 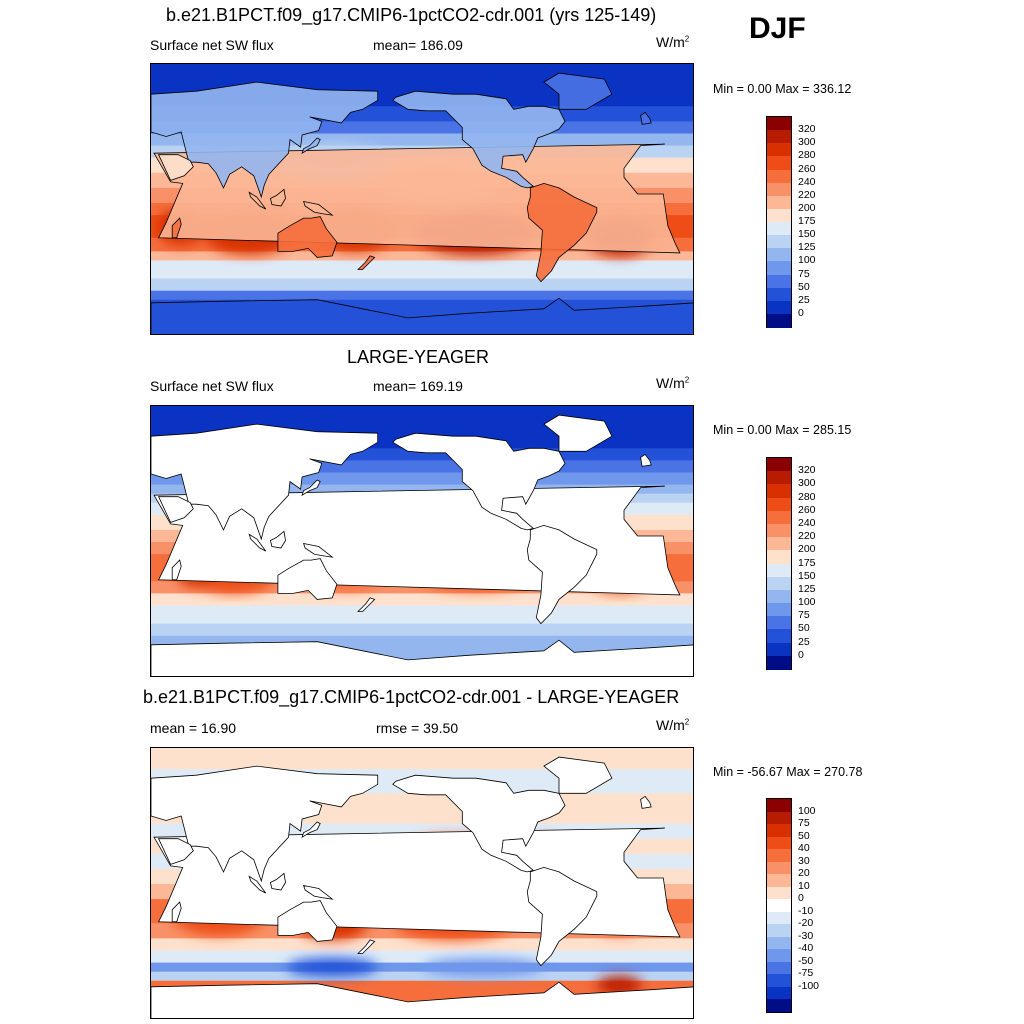 What do you see at coordinates (788, 772) in the screenshot?
I see `panel3-minmax: Min = -56.67 Max = 270.78` at bounding box center [788, 772].